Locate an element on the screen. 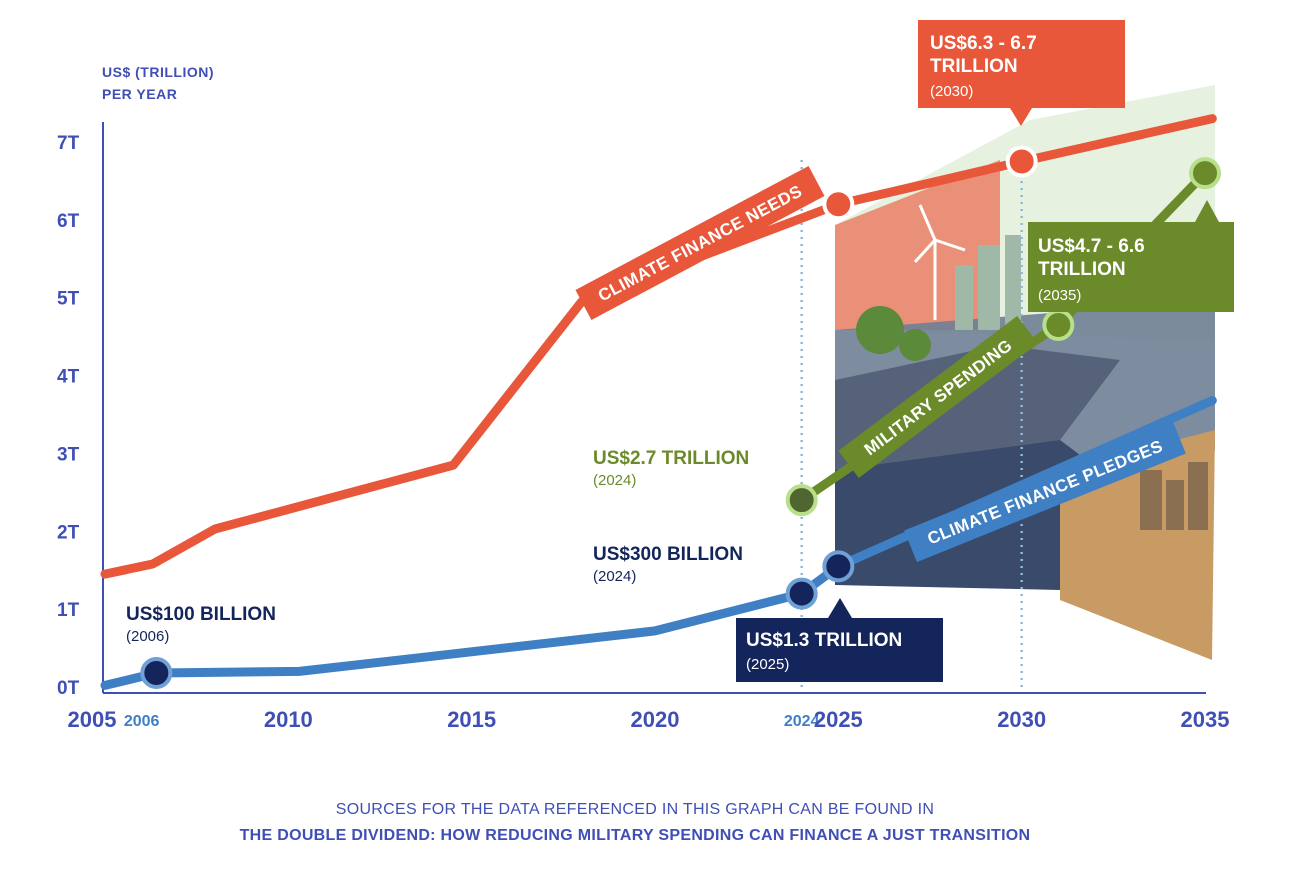 The image size is (1302, 876). callout-needs-2030-sub: (2030) is located at coordinates (951, 91).